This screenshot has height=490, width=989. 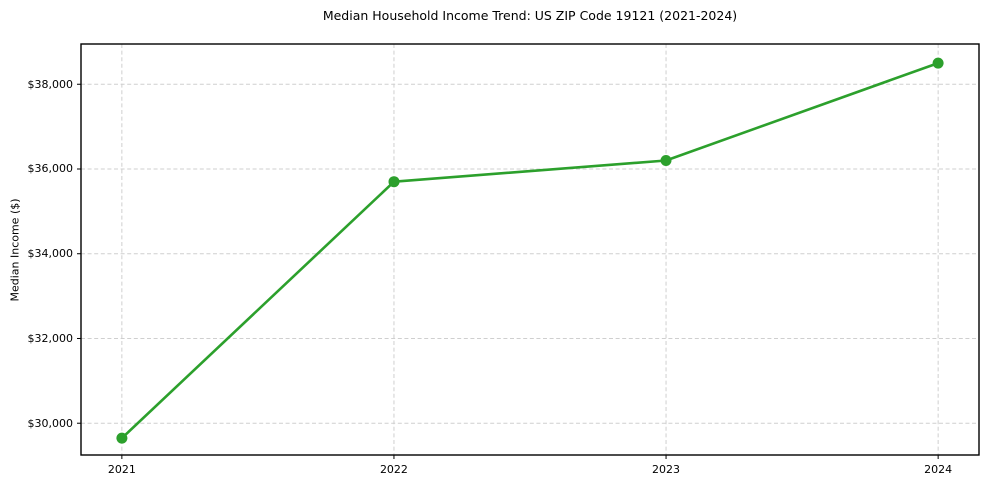 I want to click on x-tick-label: 2021, so click(x=121, y=469).